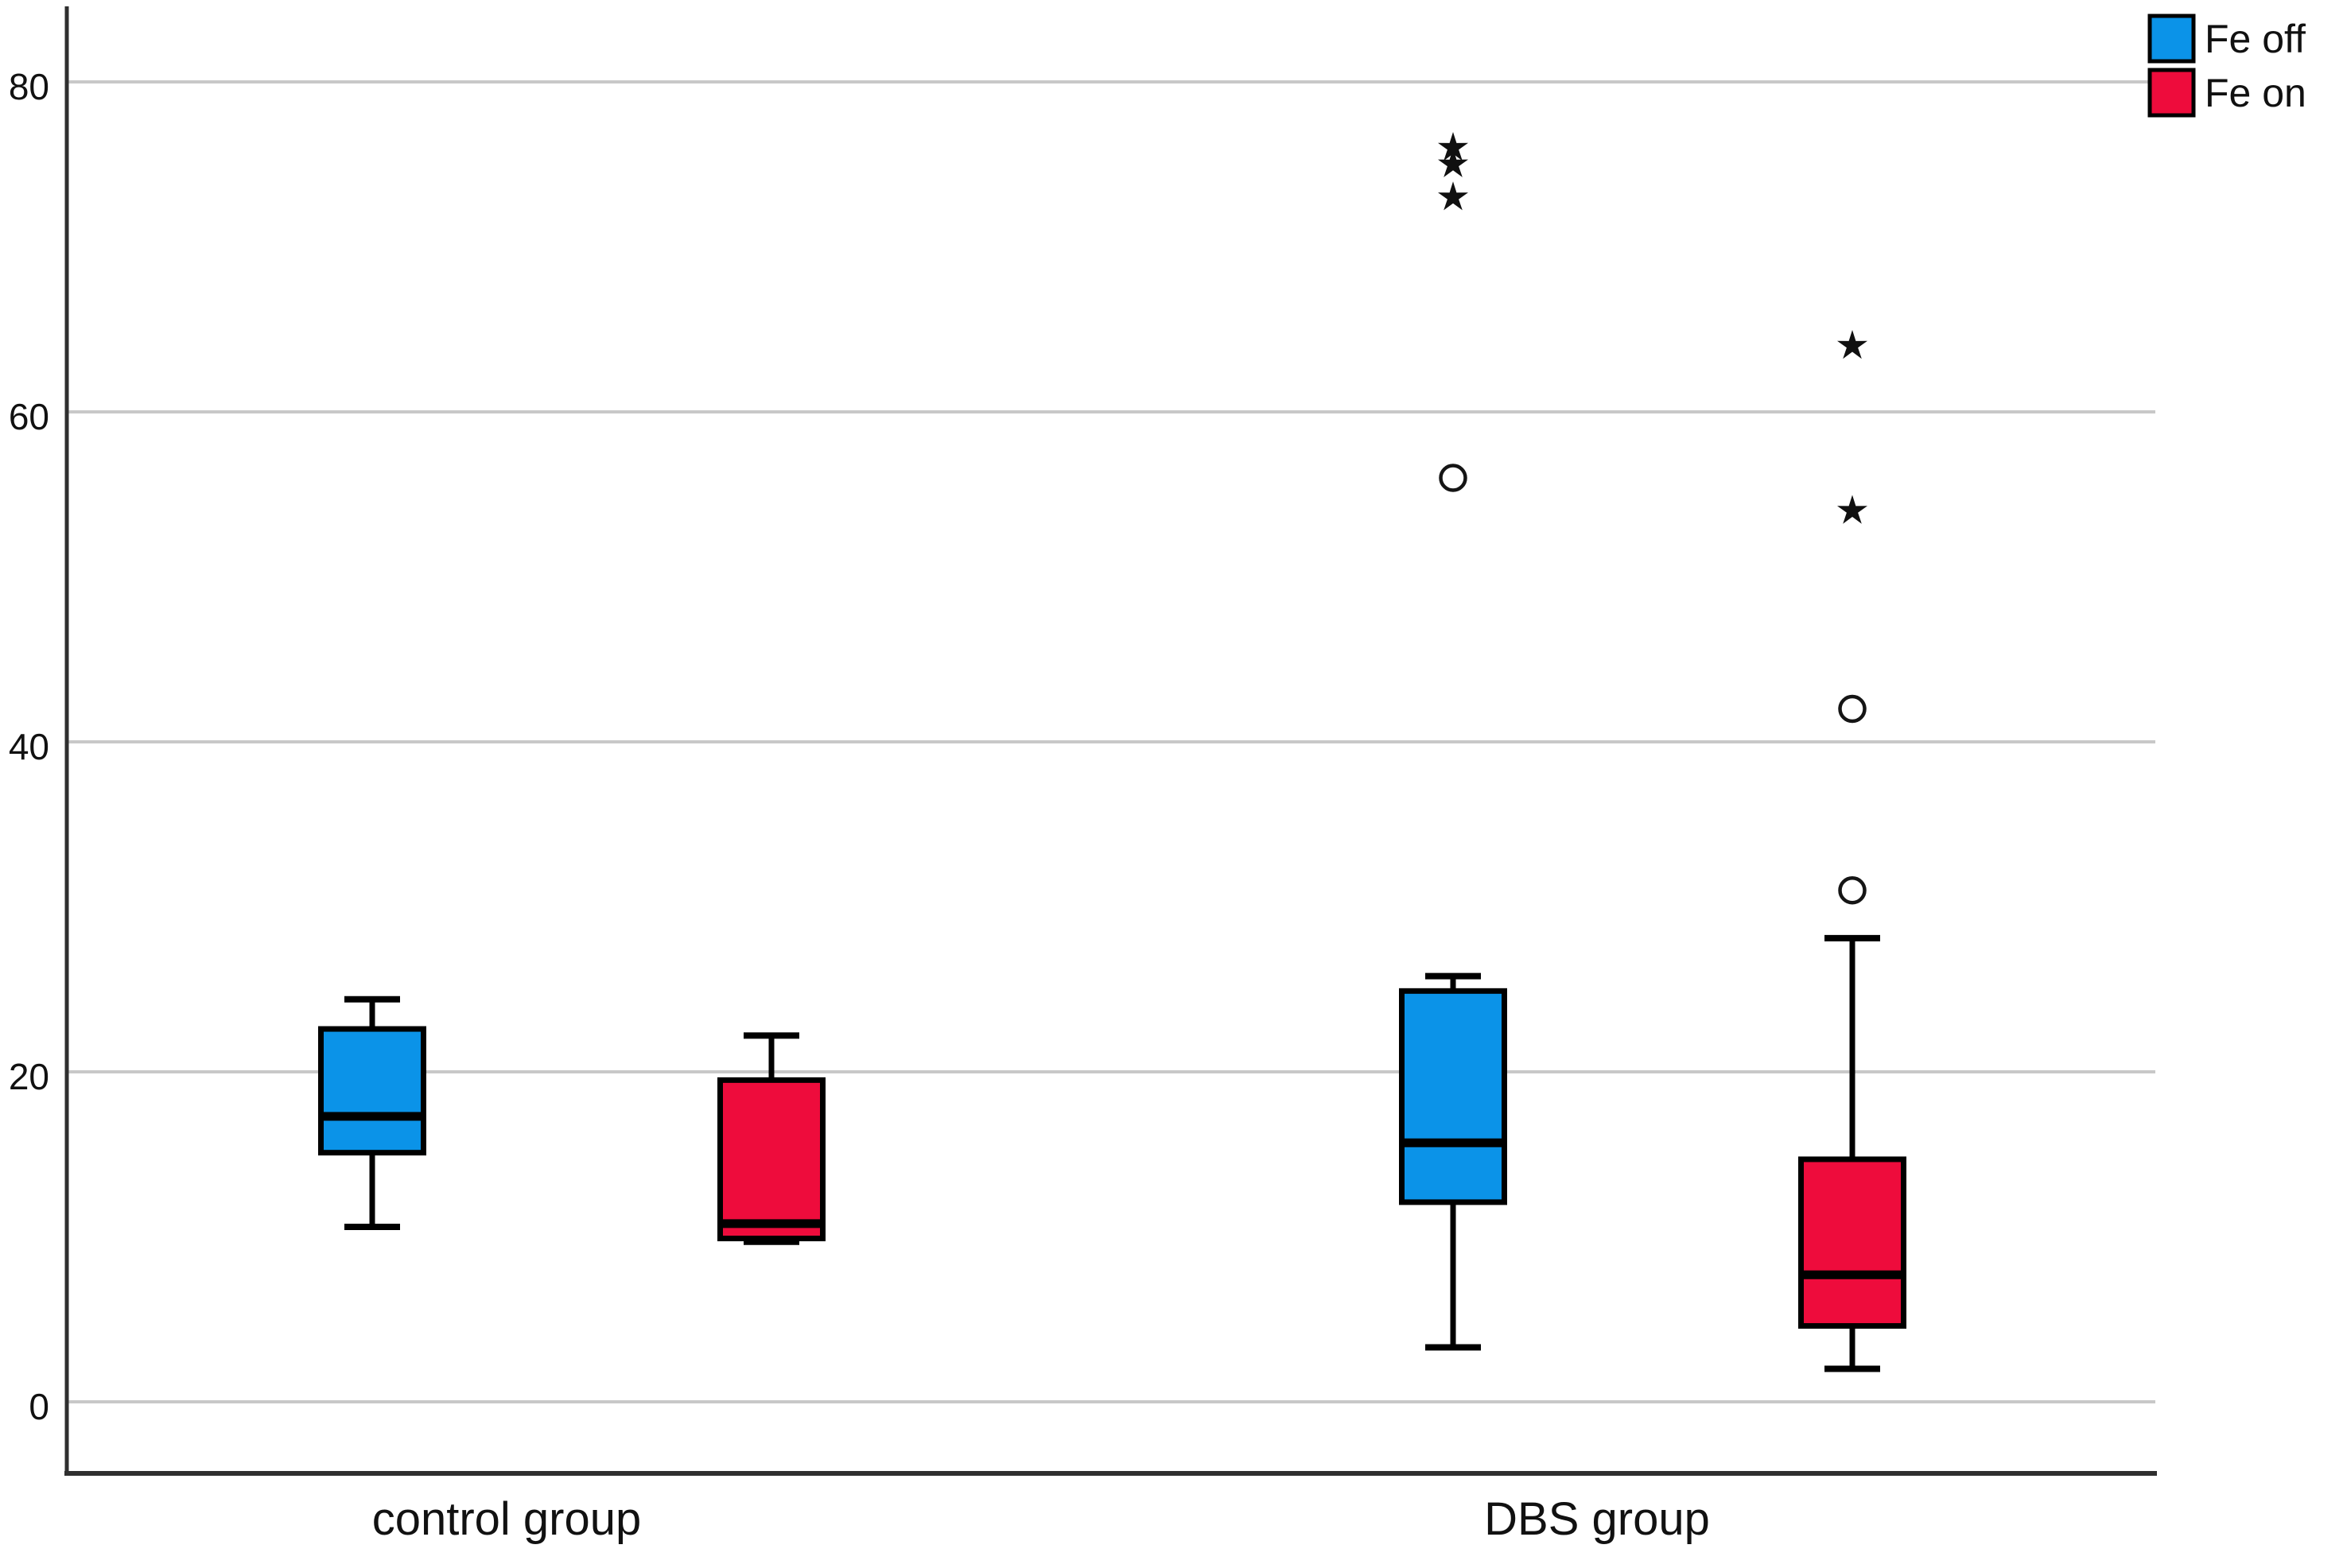 Image resolution: width=2347 pixels, height=1568 pixels. I want to click on legend-swatch-fe-on, so click(2171, 93).